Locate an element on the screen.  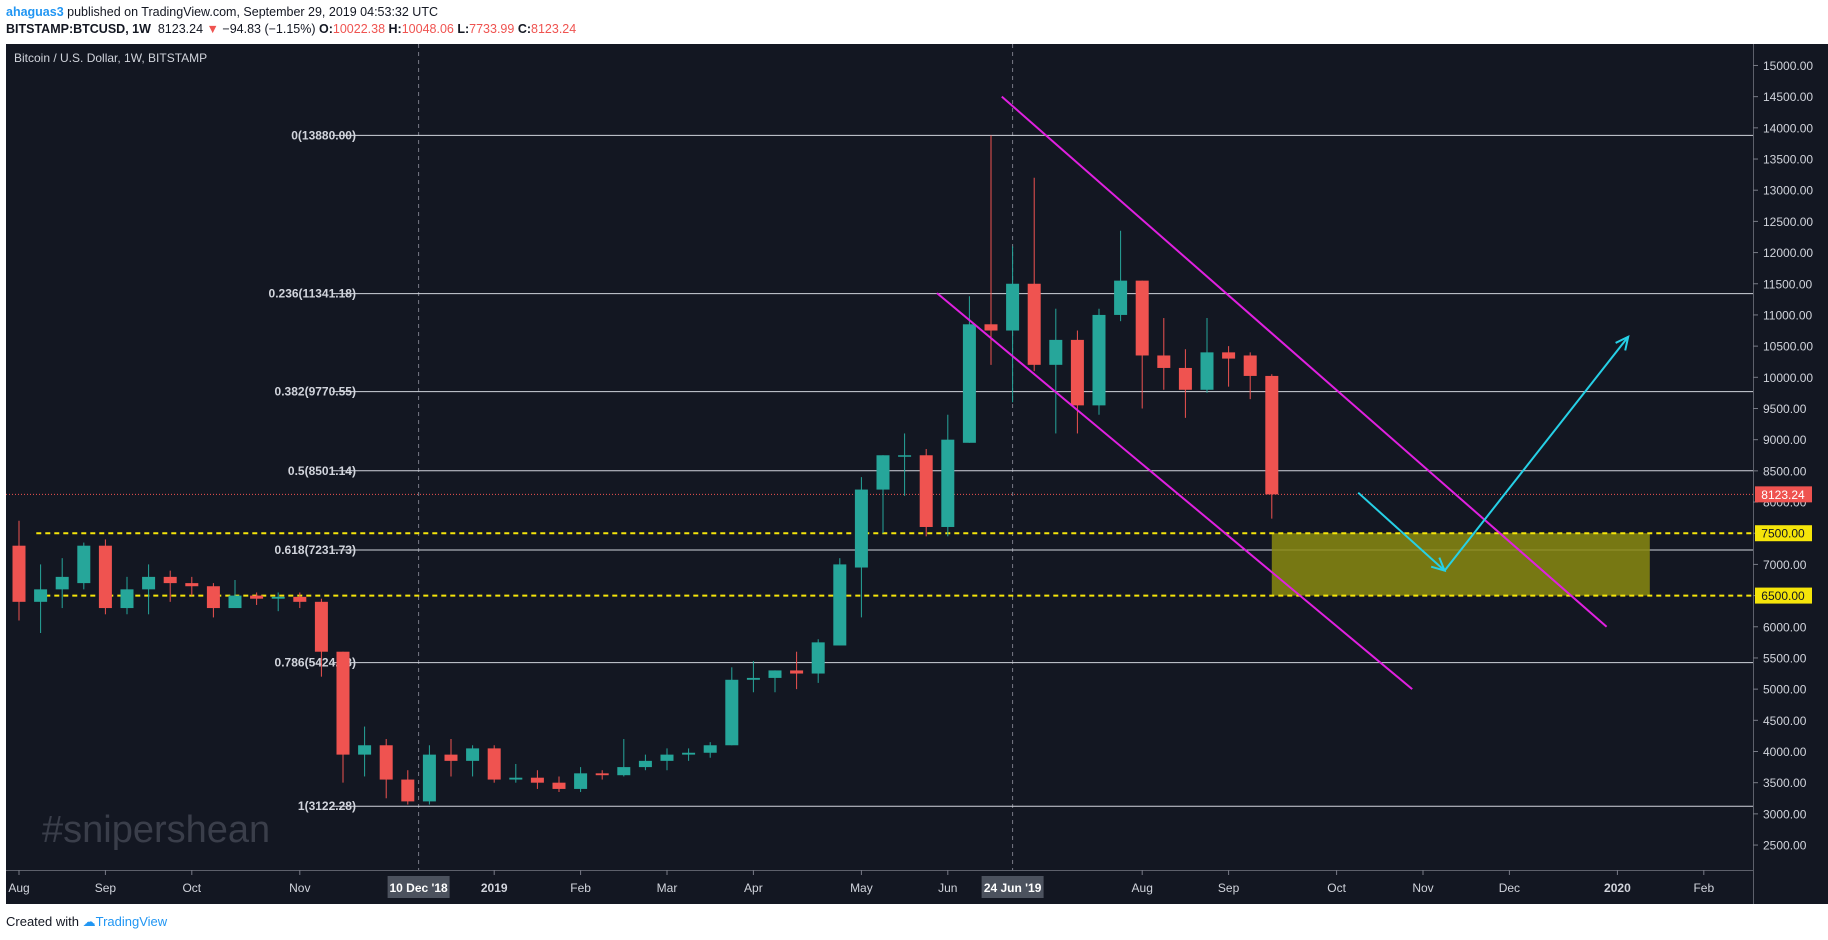
footer: Created with ☁TradingView is located at coordinates (86, 922).